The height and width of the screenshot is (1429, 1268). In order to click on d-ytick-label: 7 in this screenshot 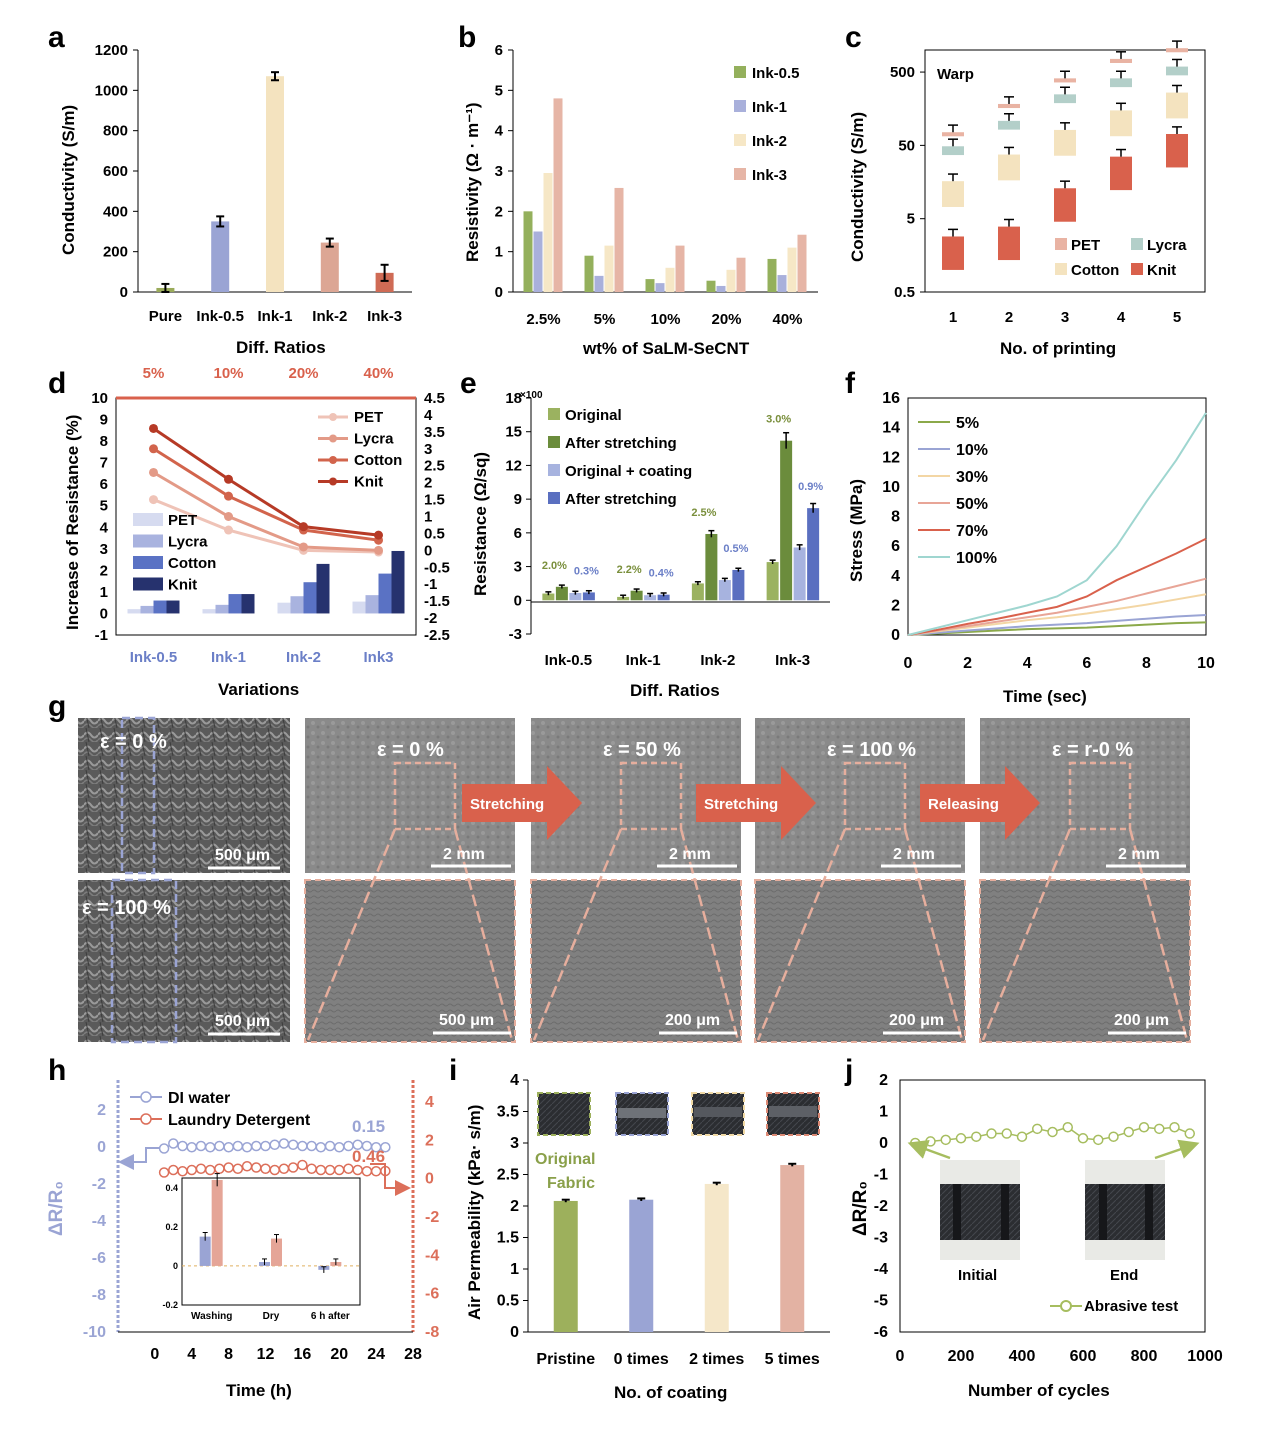, I will do `click(104, 463)`.